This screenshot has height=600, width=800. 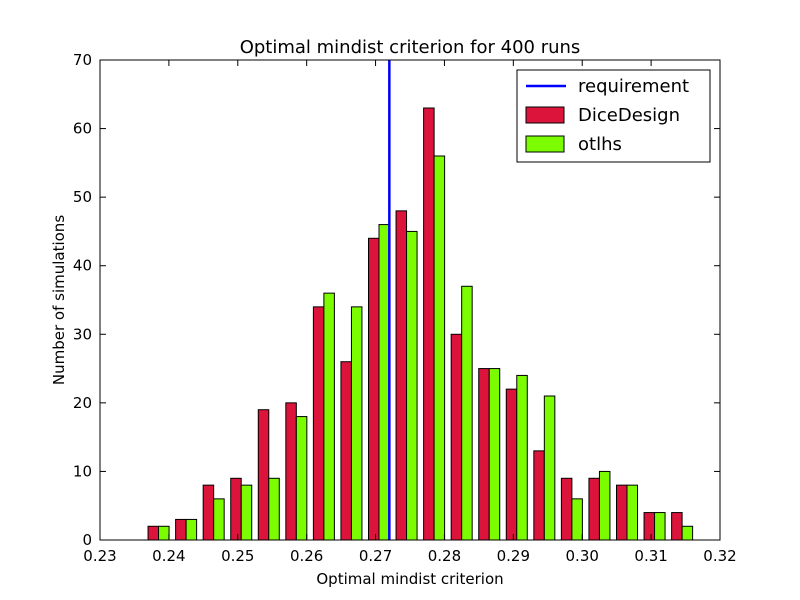 What do you see at coordinates (582, 556) in the screenshot?
I see `x-tick-label: 0.30` at bounding box center [582, 556].